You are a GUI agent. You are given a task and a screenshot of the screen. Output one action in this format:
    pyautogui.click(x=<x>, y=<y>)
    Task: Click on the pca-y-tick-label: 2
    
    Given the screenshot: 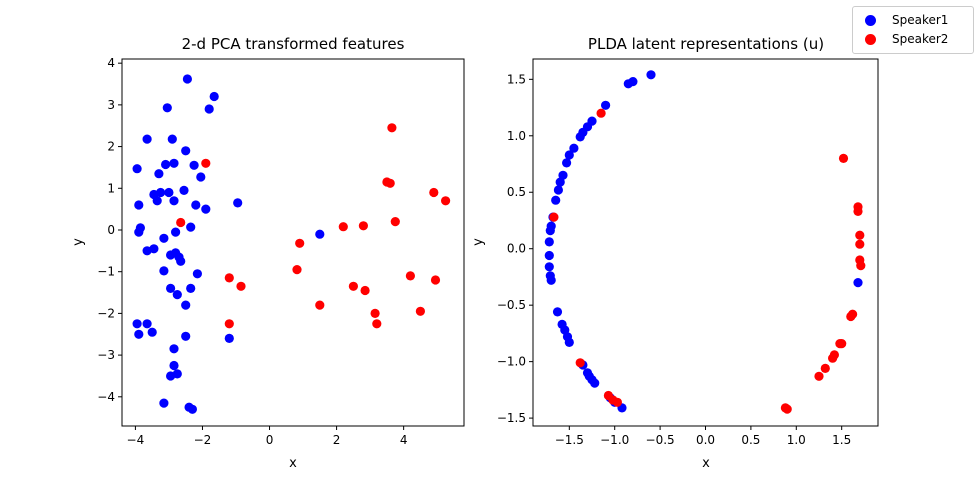 What is the action you would take?
    pyautogui.click(x=111, y=147)
    